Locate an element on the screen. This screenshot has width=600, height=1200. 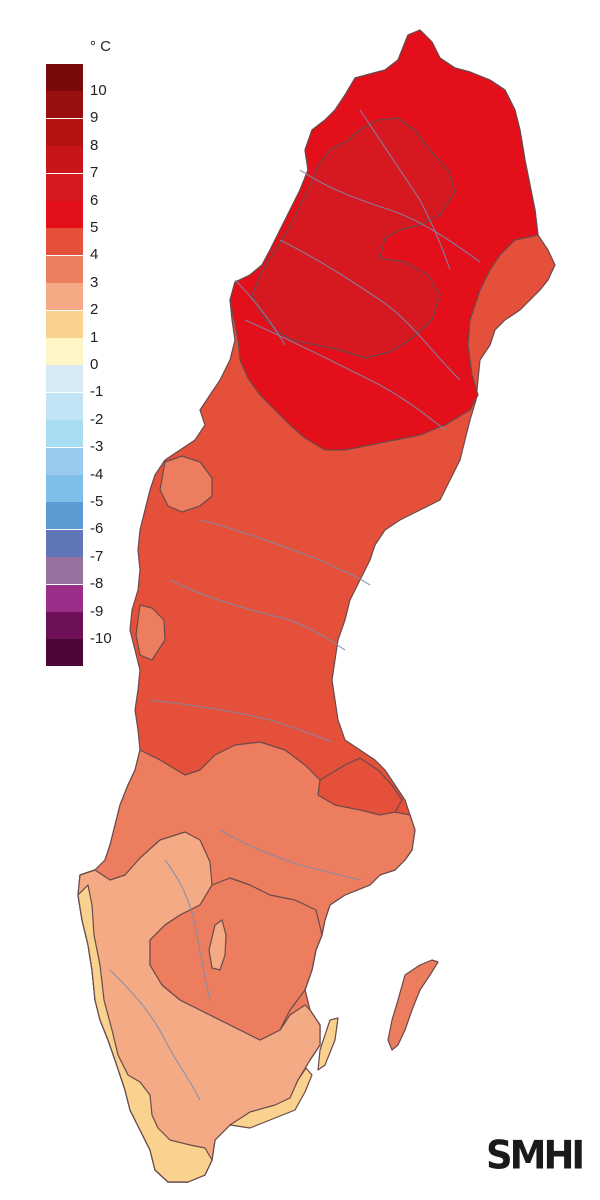
legend-label: -7 is located at coordinates (97, 556).